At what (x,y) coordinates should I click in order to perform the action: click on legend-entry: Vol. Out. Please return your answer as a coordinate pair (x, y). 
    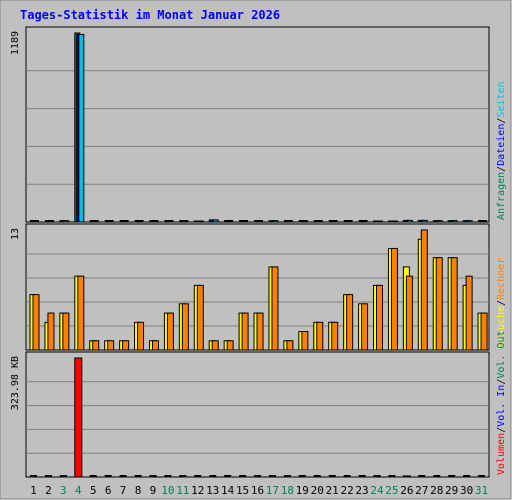
    Looking at the image, I should click on (501, 354).